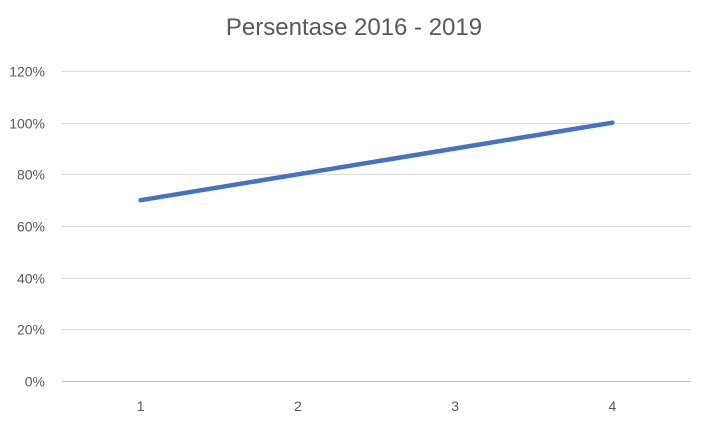 The height and width of the screenshot is (426, 708). Describe the element at coordinates (354, 27) in the screenshot. I see `chart-title: Persentase 2016 - 2019` at that location.